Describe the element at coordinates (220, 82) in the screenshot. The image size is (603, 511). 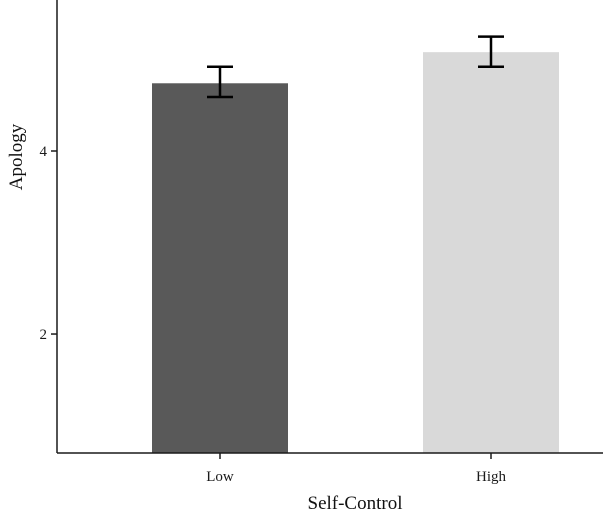
I see `error-bar-low` at that location.